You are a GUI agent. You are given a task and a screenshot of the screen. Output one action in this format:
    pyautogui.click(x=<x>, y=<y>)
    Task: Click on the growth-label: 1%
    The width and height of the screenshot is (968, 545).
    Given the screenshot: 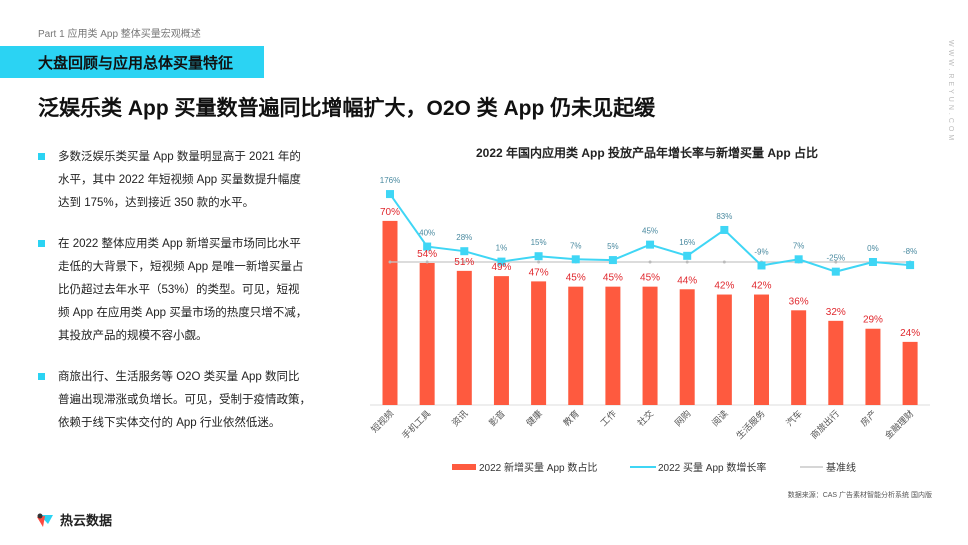 What is the action you would take?
    pyautogui.click(x=502, y=248)
    